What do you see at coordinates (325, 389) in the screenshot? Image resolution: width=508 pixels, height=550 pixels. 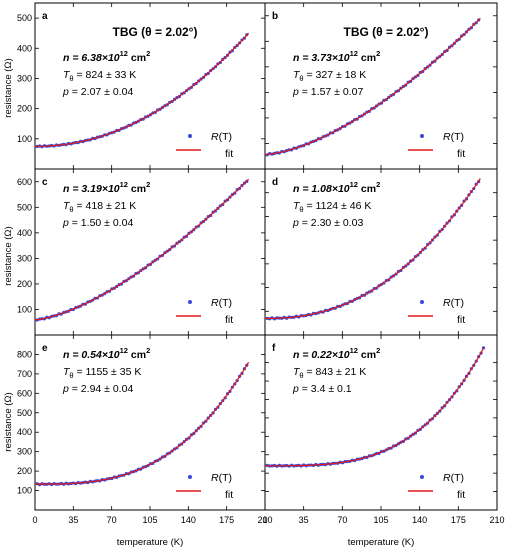 I see `exponent-value: = 3.4 ± 0.1` at bounding box center [325, 389].